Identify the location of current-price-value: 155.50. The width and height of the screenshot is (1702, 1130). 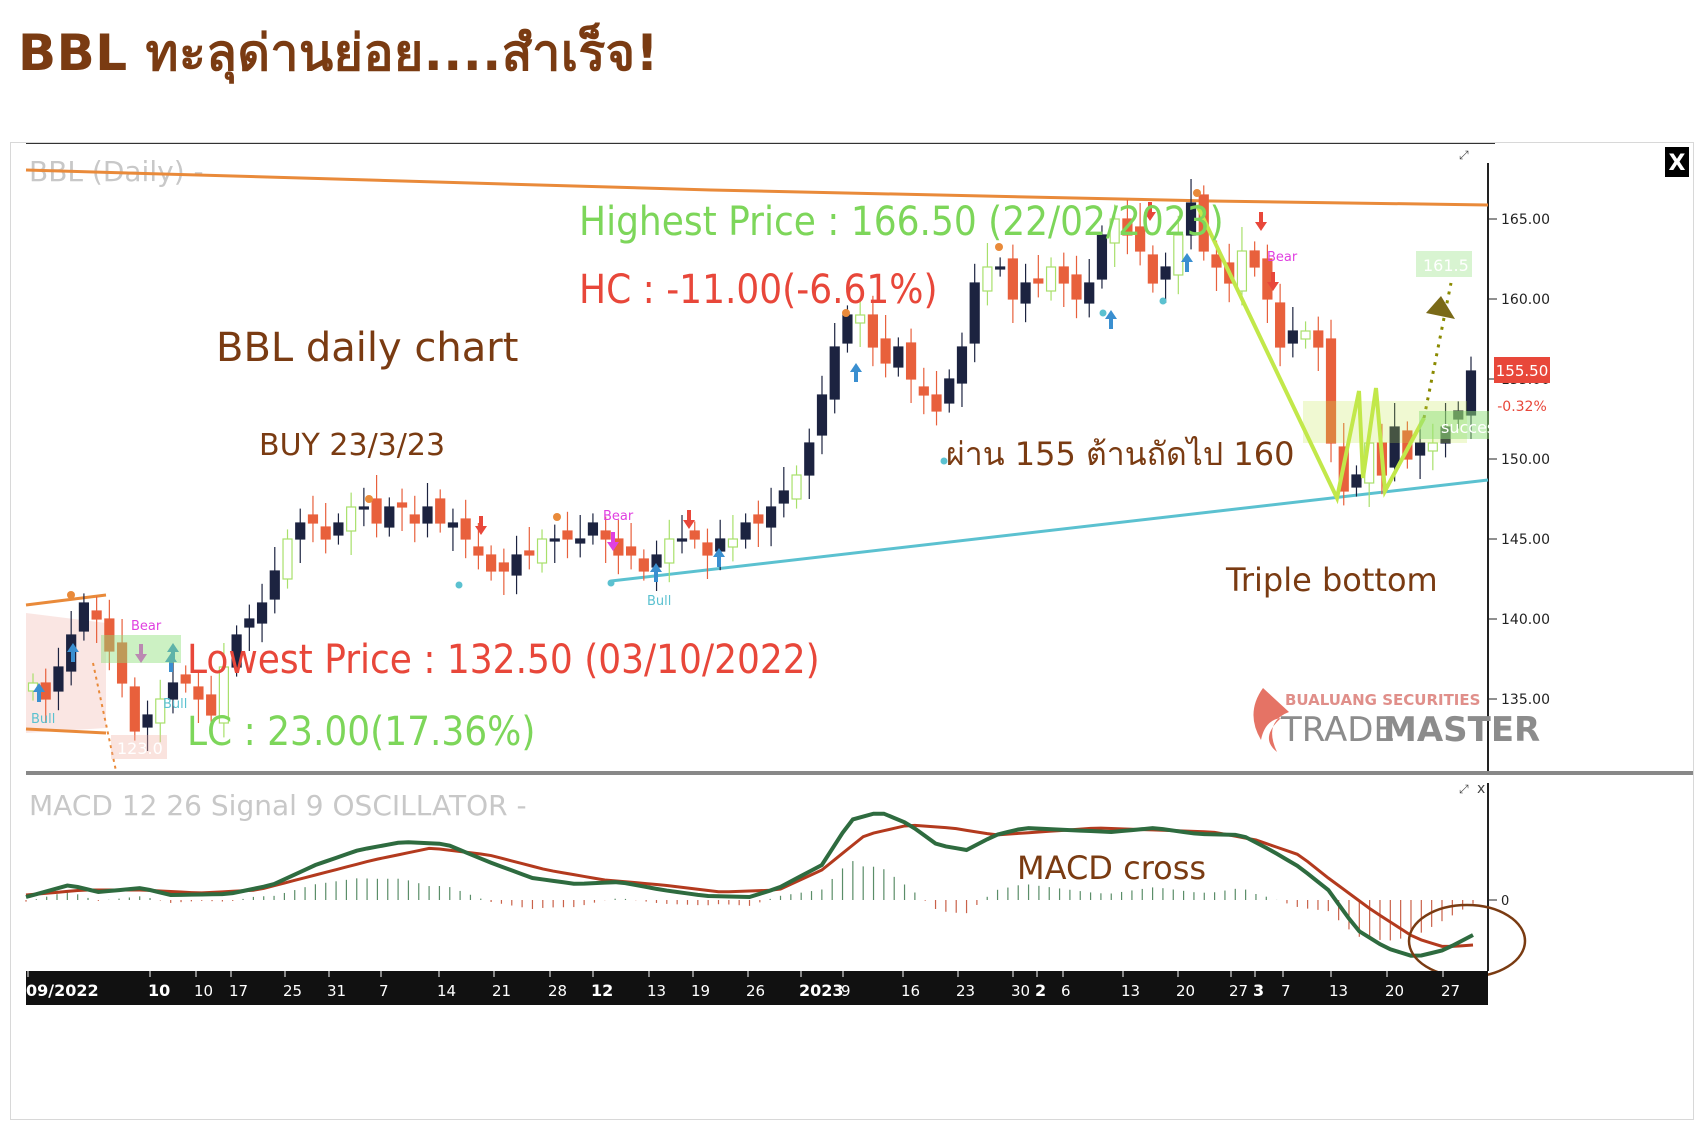
(1522, 371).